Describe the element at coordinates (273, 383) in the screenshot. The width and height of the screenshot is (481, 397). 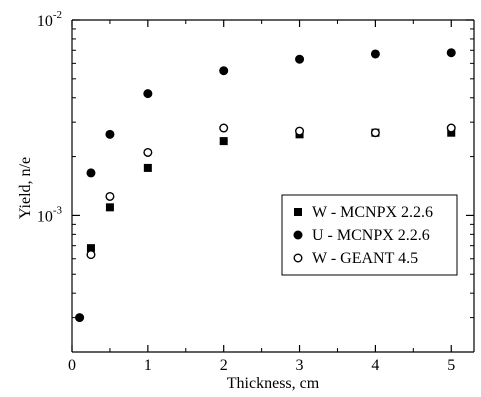
I see `x-axis-label: Thickness, cm` at that location.